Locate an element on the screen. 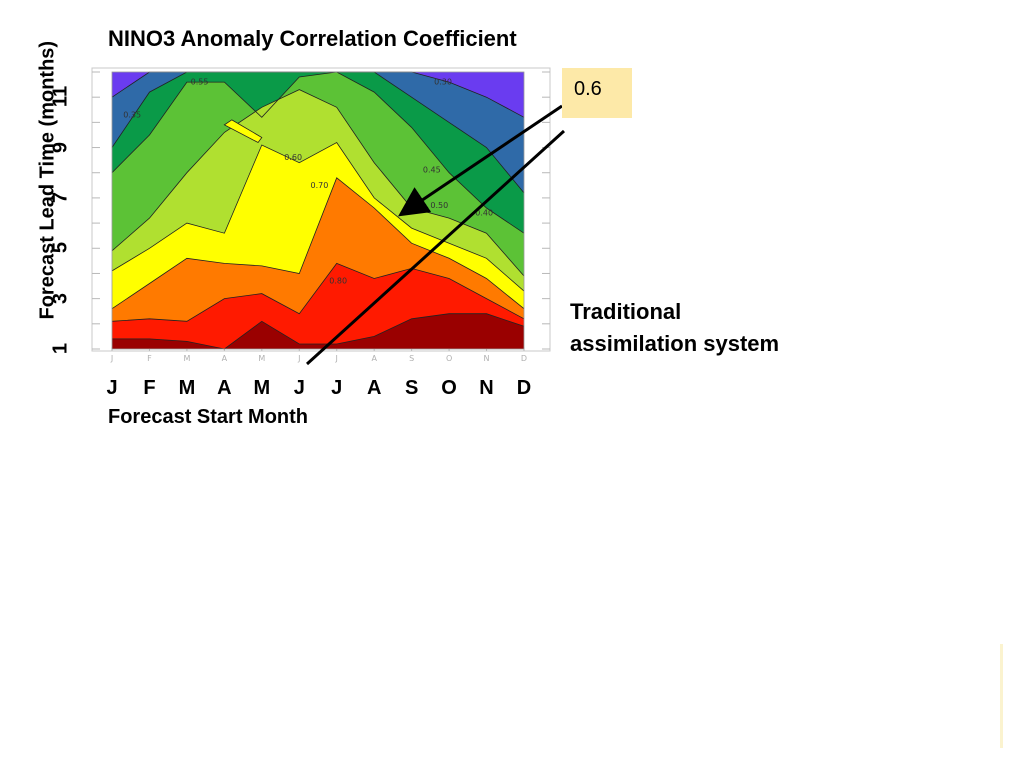 The width and height of the screenshot is (1024, 768). contour-line-0.9 is located at coordinates (318, 331).